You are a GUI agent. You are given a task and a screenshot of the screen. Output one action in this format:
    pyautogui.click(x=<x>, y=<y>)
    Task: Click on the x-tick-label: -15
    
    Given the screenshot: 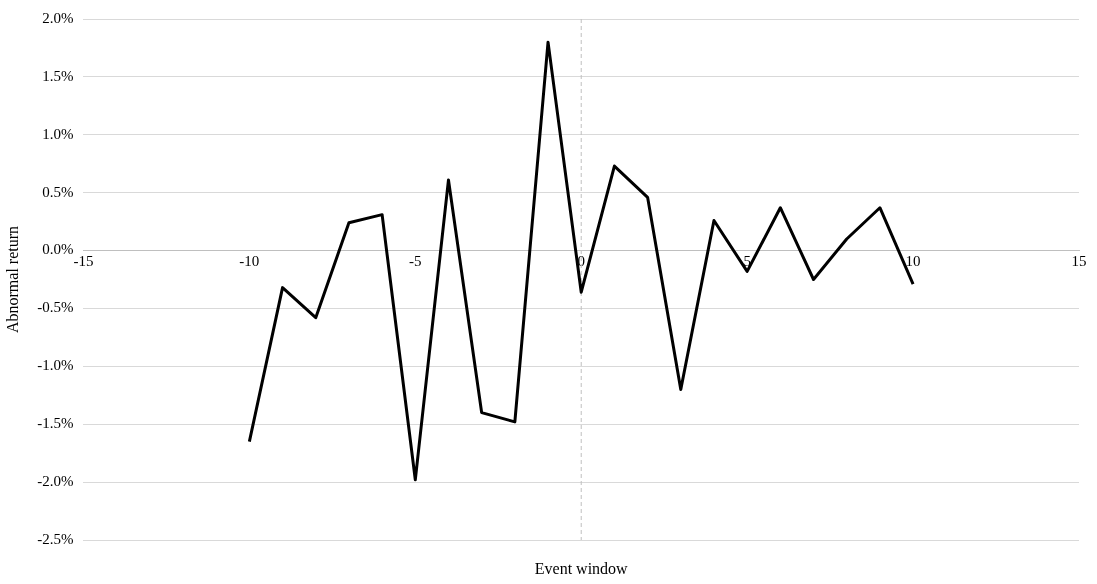 What is the action you would take?
    pyautogui.click(x=83, y=261)
    